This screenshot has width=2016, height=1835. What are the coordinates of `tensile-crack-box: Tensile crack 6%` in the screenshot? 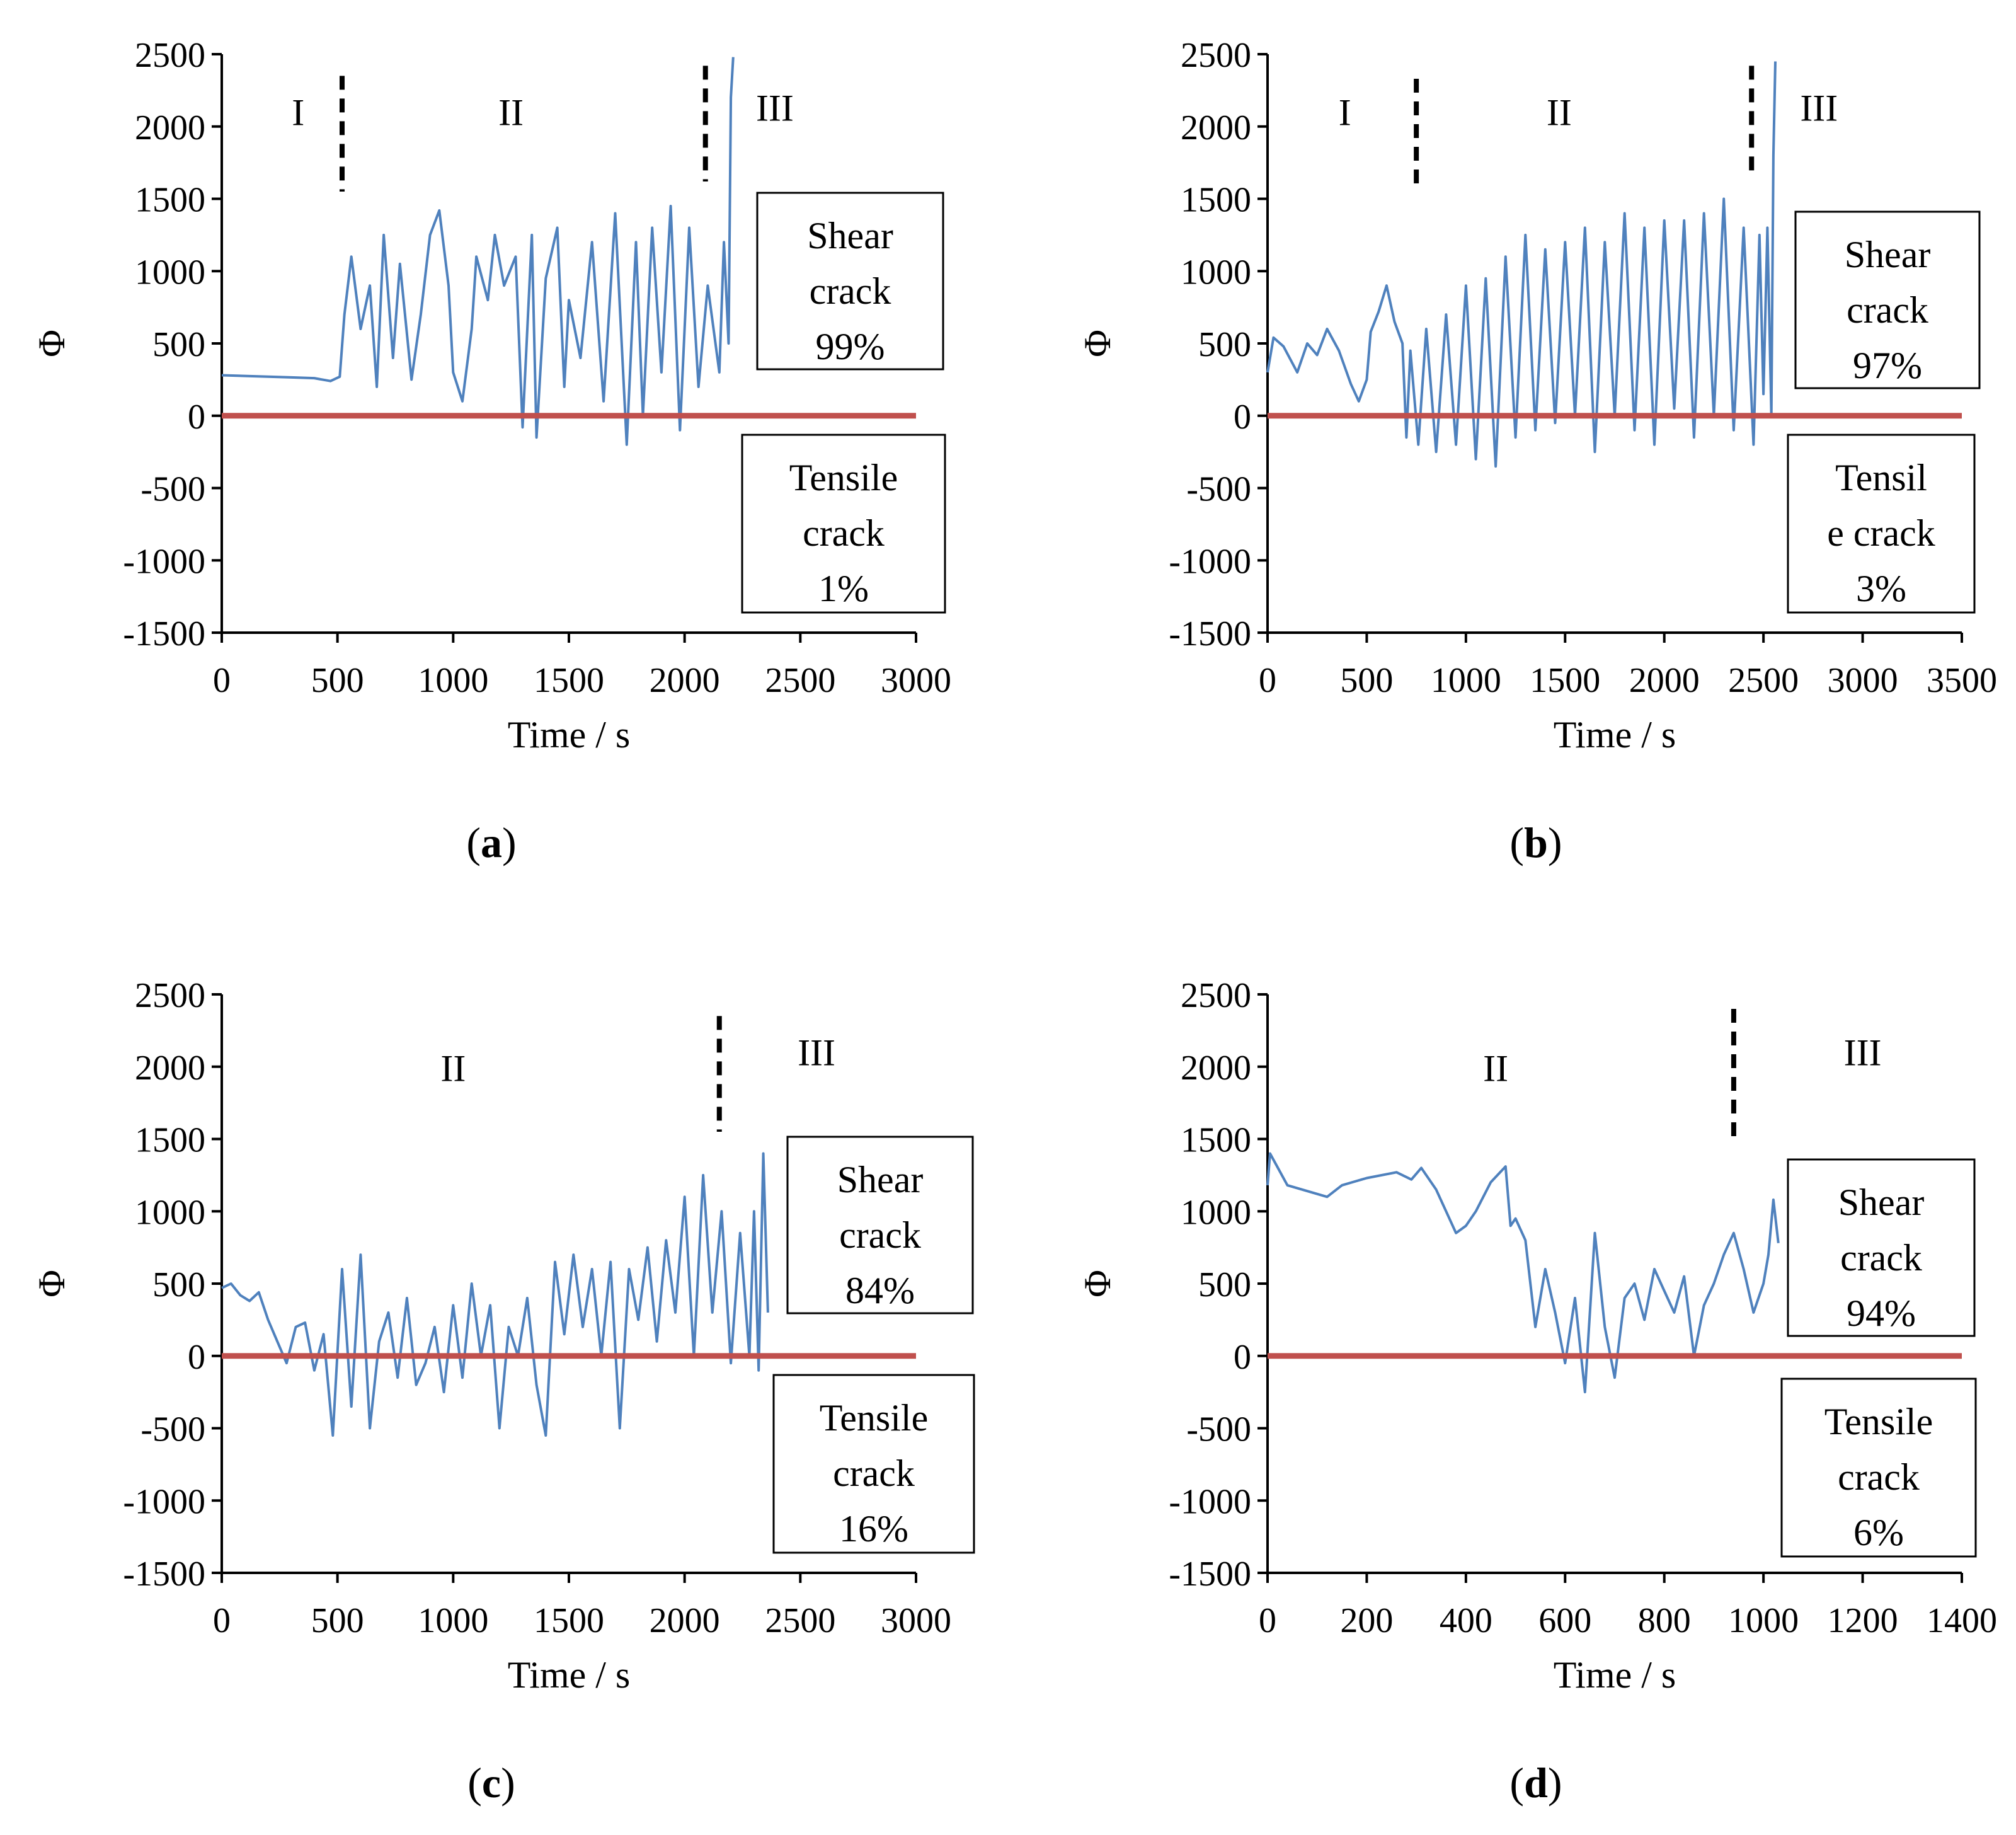 It's located at (1878, 1468).